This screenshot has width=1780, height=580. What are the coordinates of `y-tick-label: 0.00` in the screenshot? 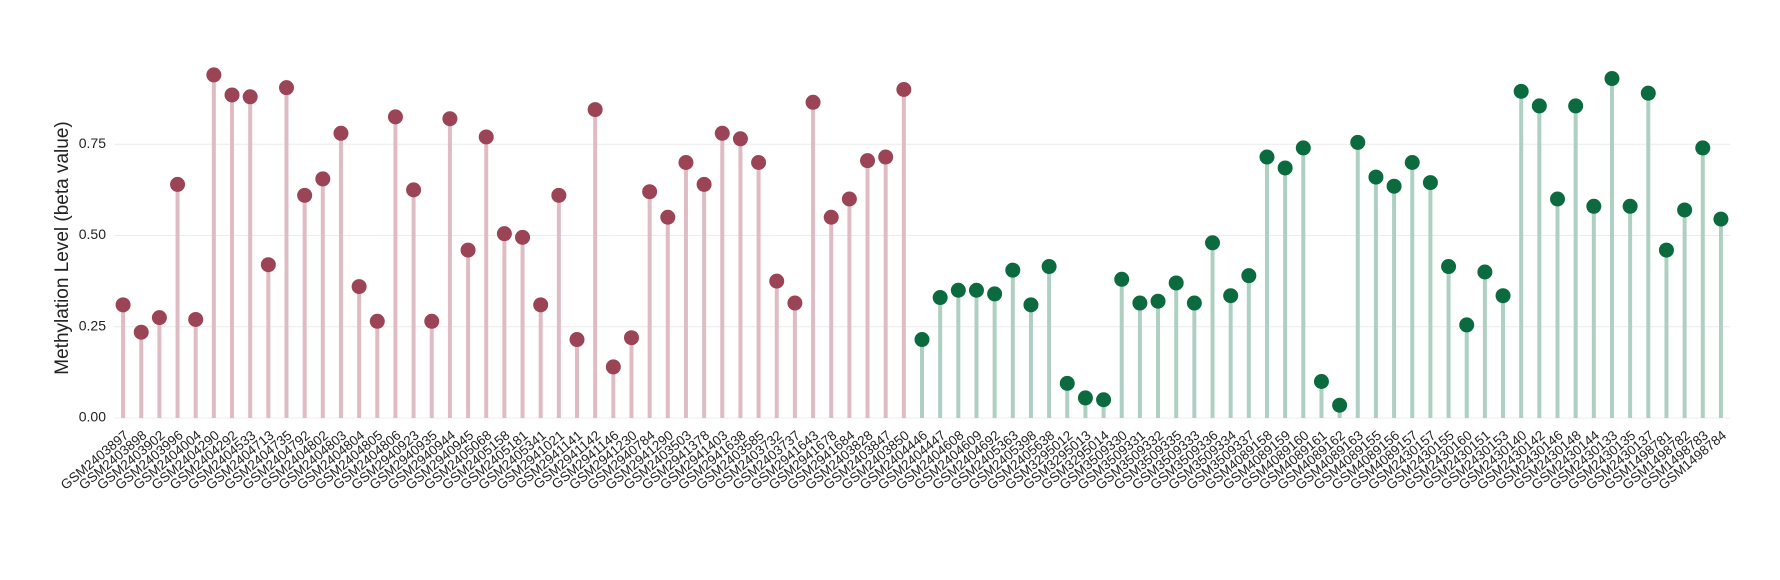 It's located at (92, 417).